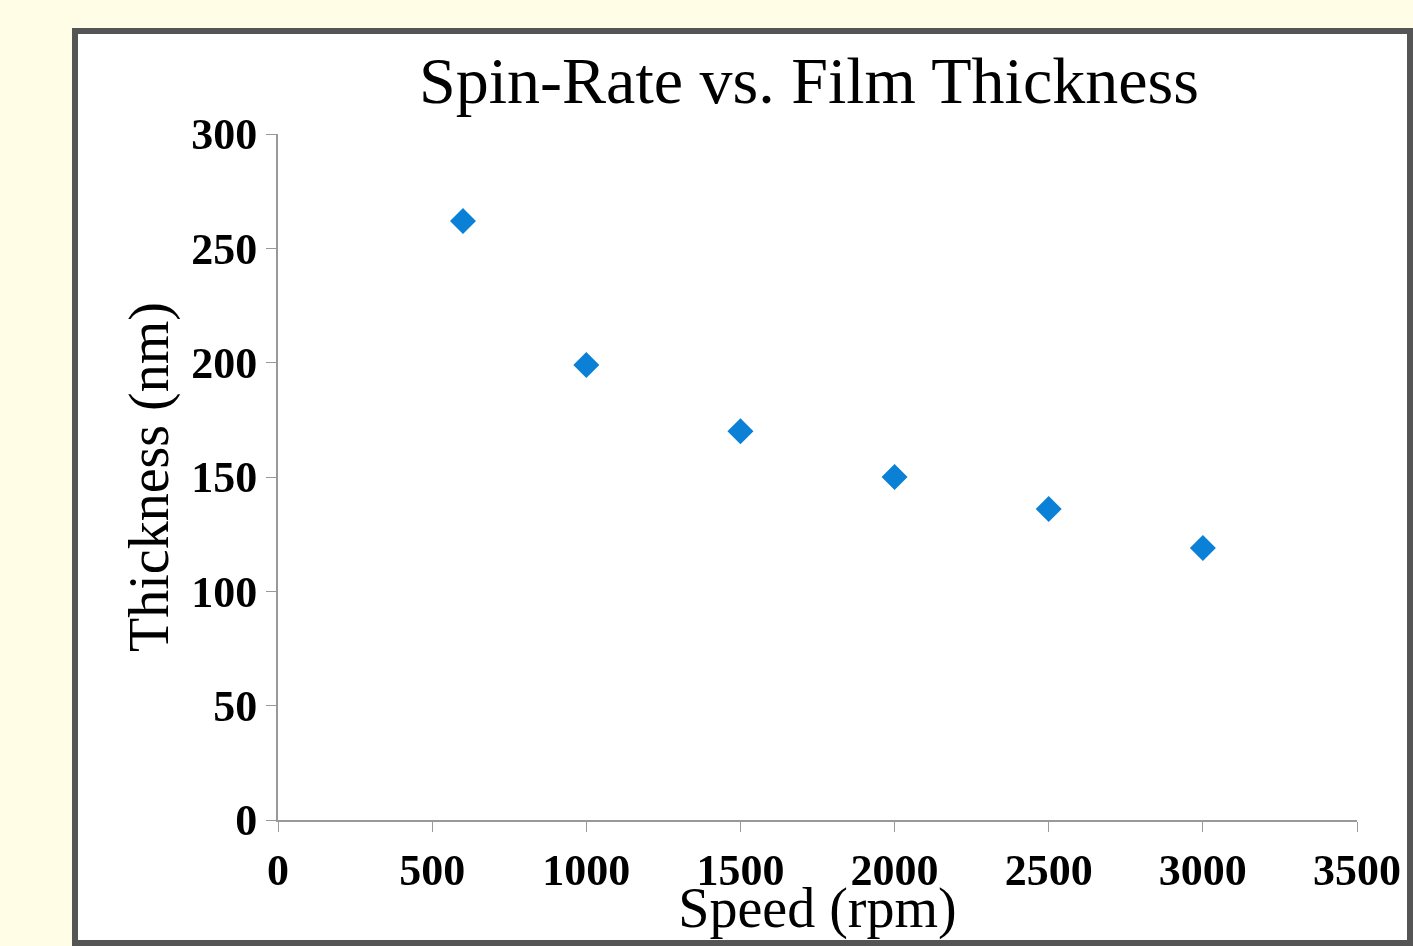 The width and height of the screenshot is (1413, 946). I want to click on x-tick-label: 2000, so click(894, 870).